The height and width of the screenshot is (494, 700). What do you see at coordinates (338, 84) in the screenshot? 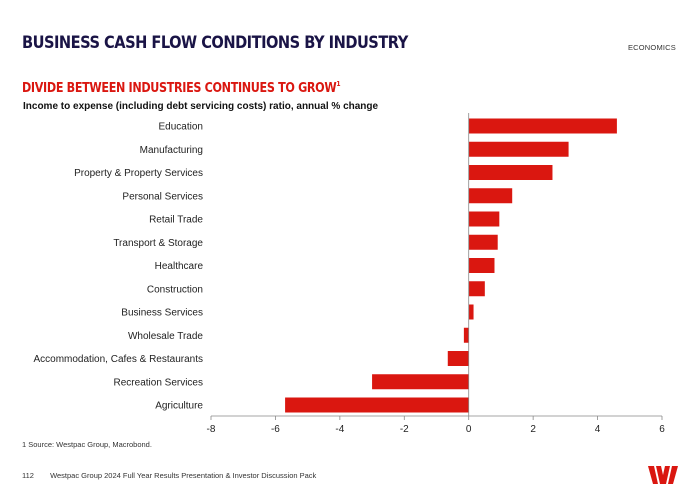
I see `footnote-marker: 1` at bounding box center [338, 84].